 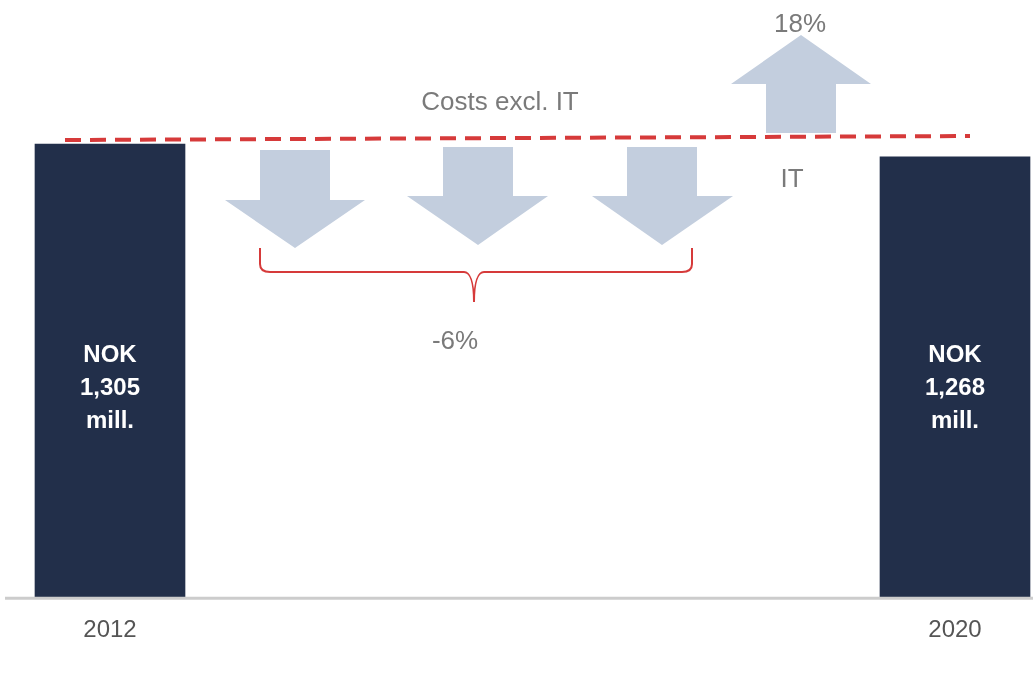 What do you see at coordinates (955, 386) in the screenshot?
I see `data-label: NOK 1,268 mill.` at bounding box center [955, 386].